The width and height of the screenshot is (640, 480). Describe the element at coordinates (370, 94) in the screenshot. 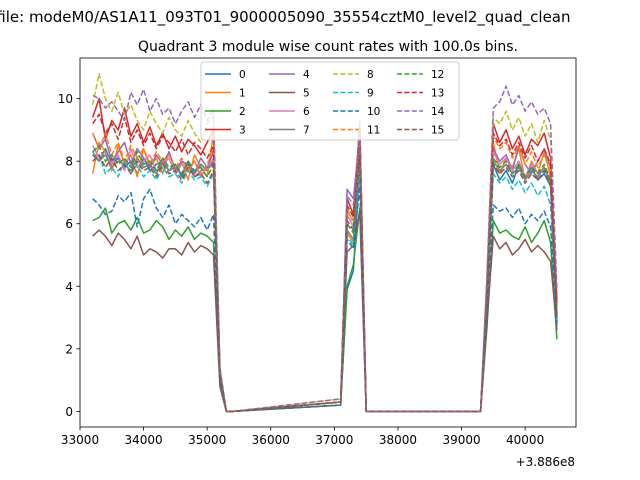

I see `legend-label-9: 9` at that location.